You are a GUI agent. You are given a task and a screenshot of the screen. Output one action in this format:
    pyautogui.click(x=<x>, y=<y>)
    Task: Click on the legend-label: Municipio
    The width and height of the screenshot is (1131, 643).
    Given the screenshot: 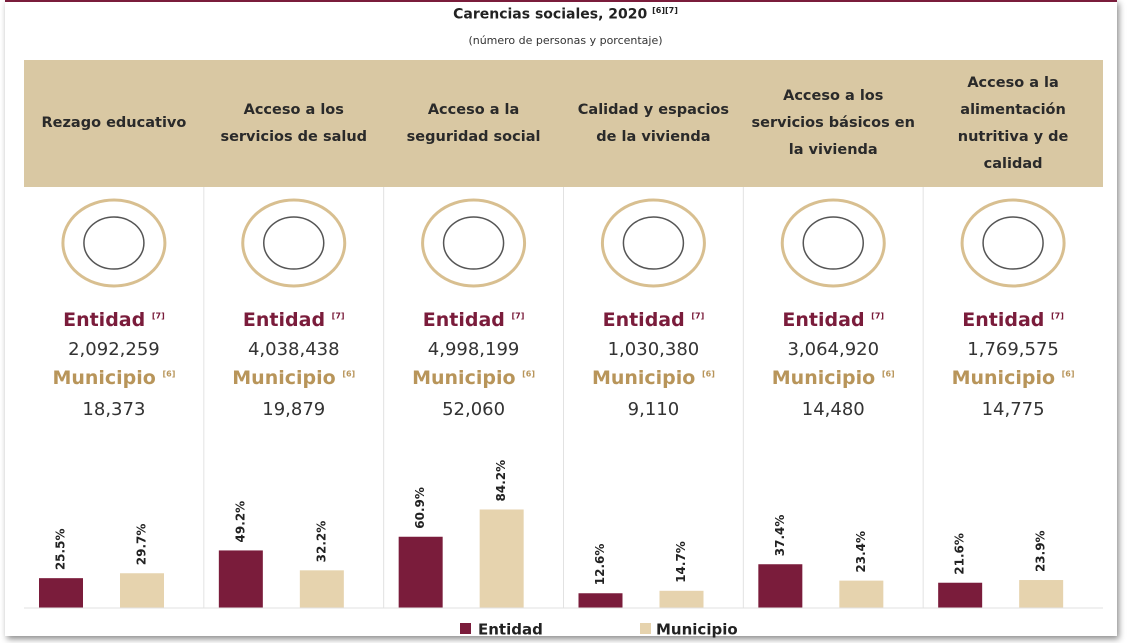 What is the action you would take?
    pyautogui.click(x=697, y=630)
    